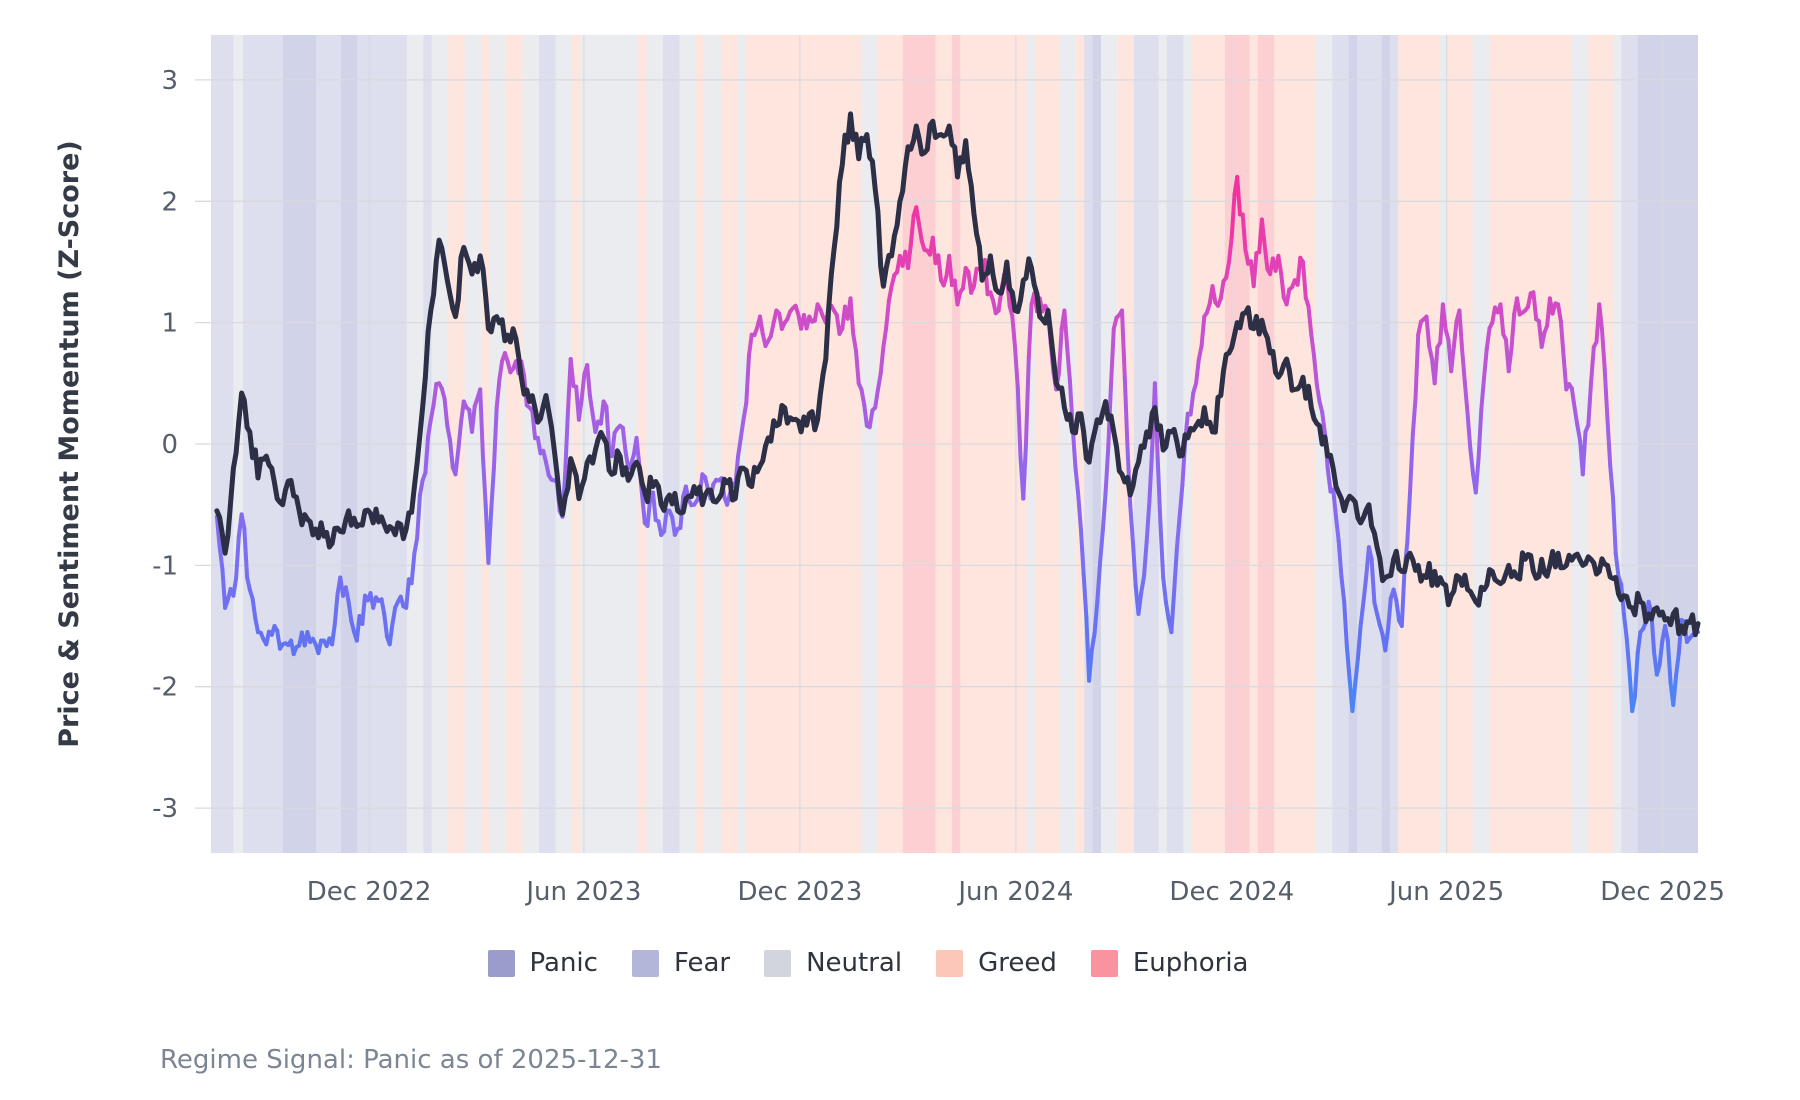 This screenshot has width=1800, height=1100. I want to click on svg-text: Dec 2025, so click(1662, 892).